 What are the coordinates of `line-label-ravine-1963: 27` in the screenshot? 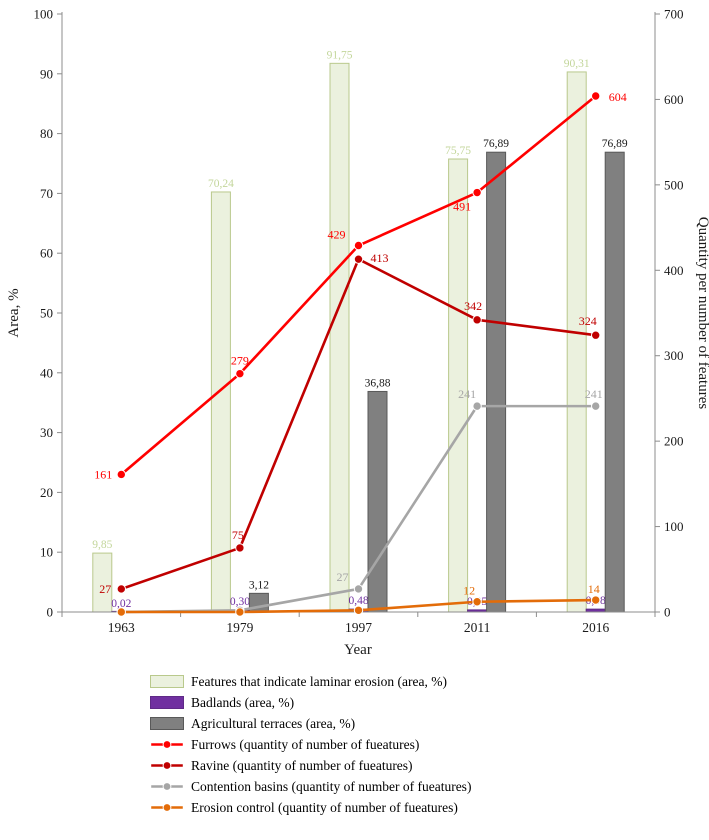 It's located at (105, 589).